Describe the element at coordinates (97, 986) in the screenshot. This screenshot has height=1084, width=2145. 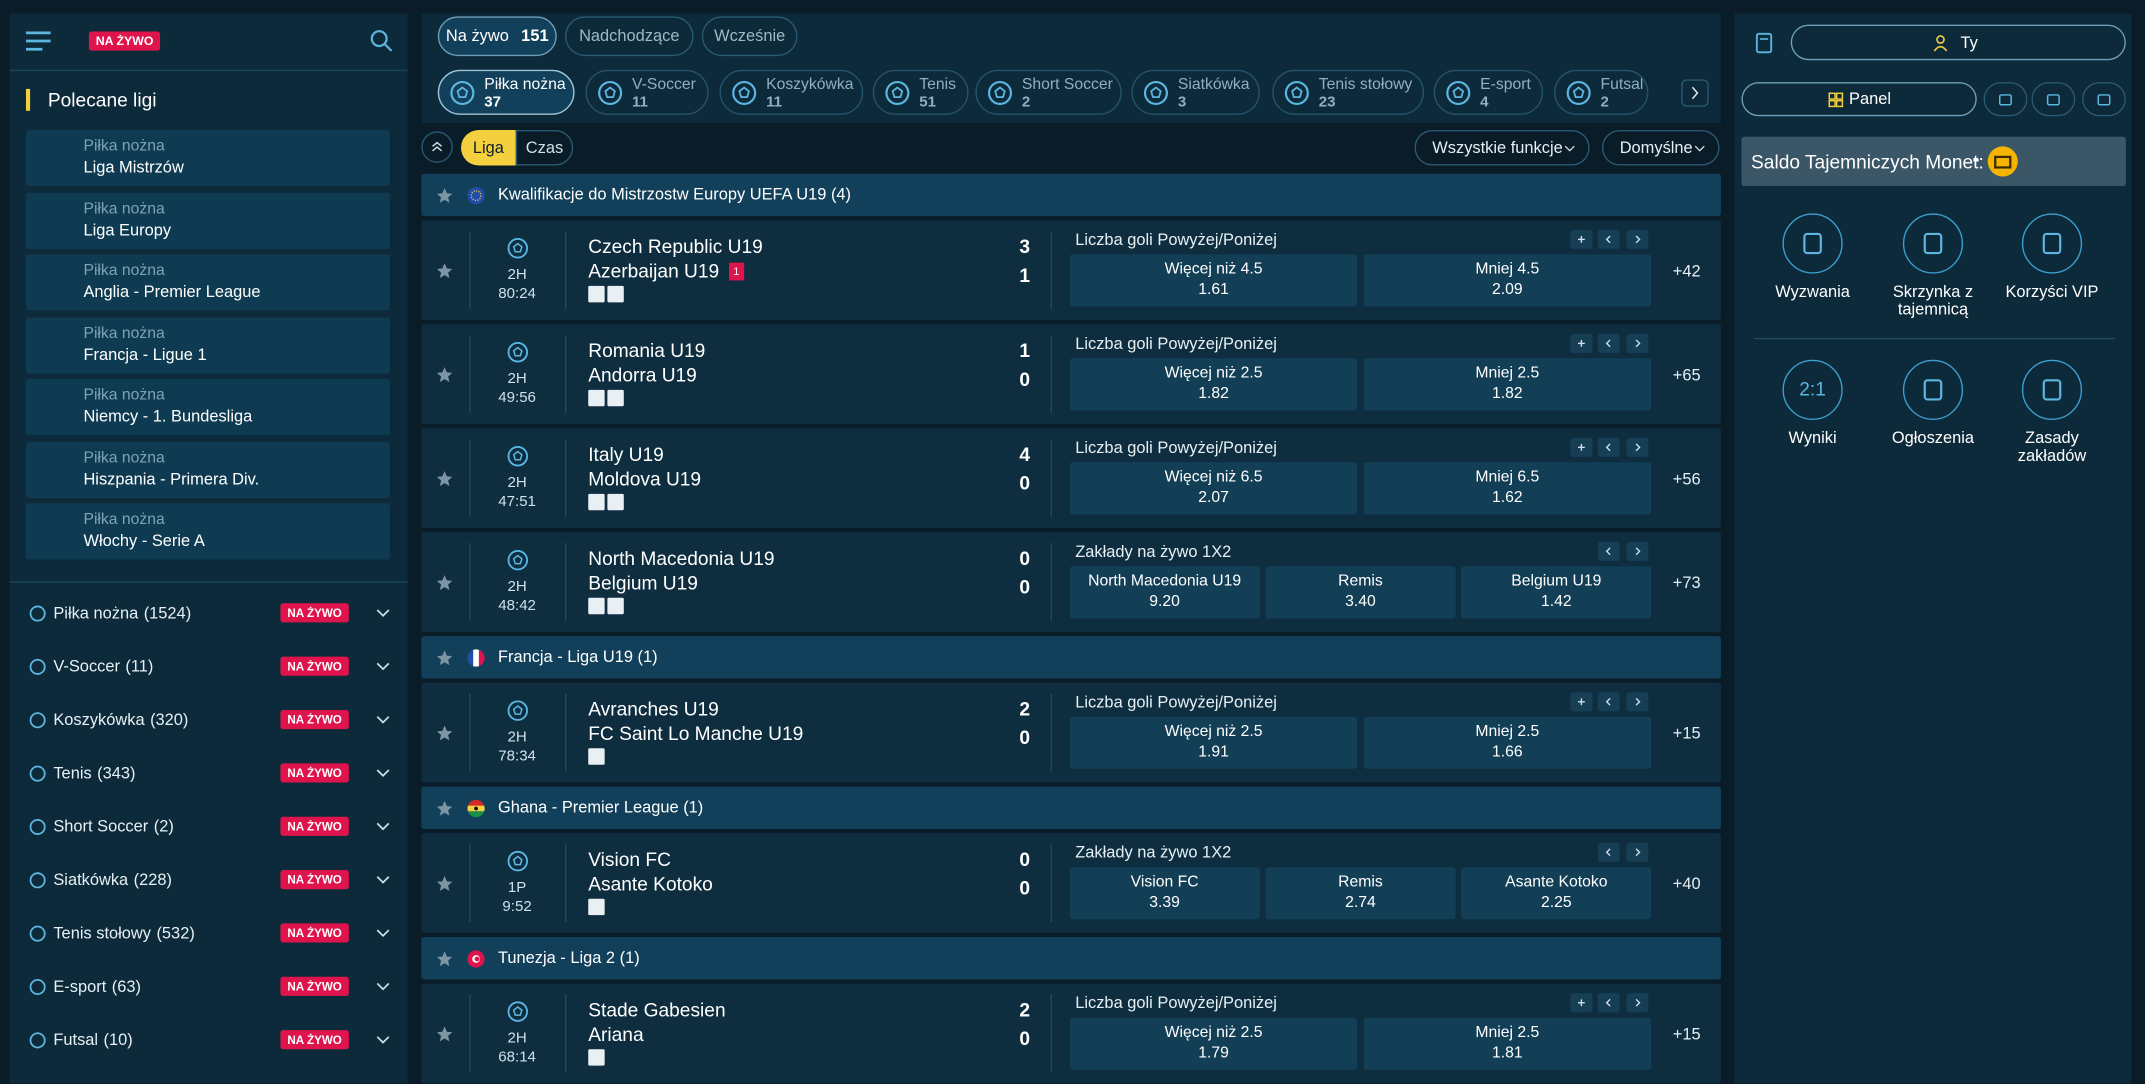
I see `sport-item: E-sport (63)` at that location.